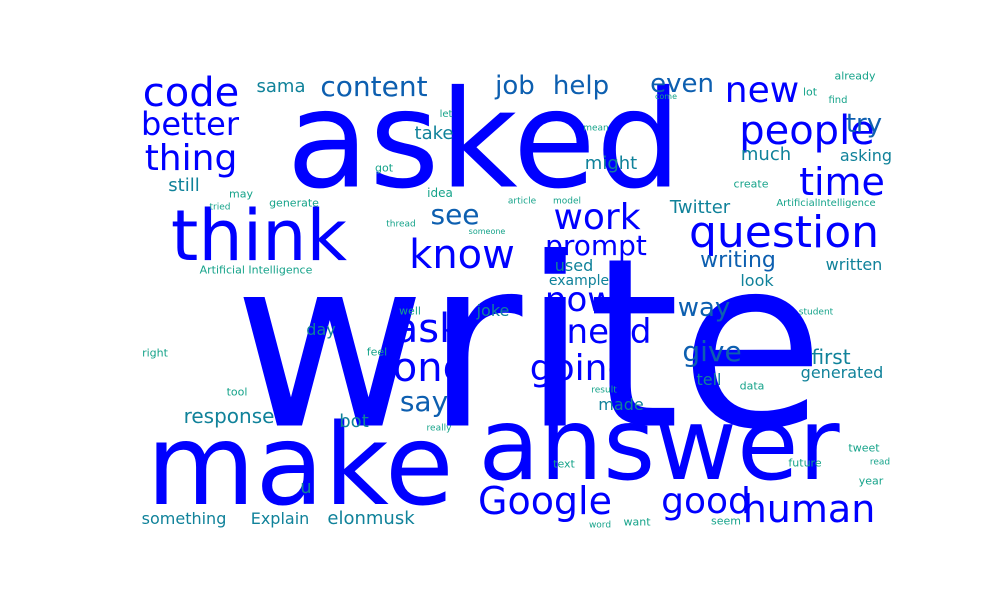  What do you see at coordinates (611, 163) in the screenshot?
I see `word-might: might` at bounding box center [611, 163].